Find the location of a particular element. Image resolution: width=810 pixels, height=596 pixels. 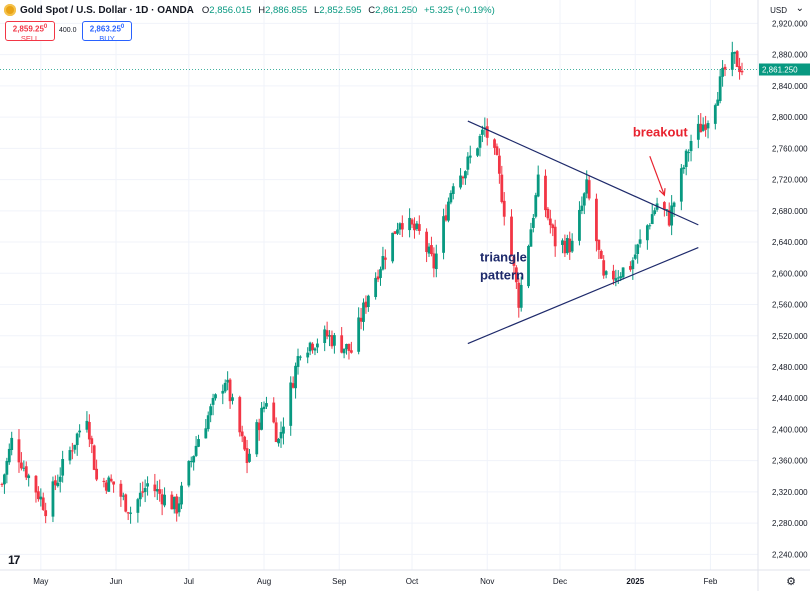

close-value: 2,861.250 is located at coordinates (396, 10).